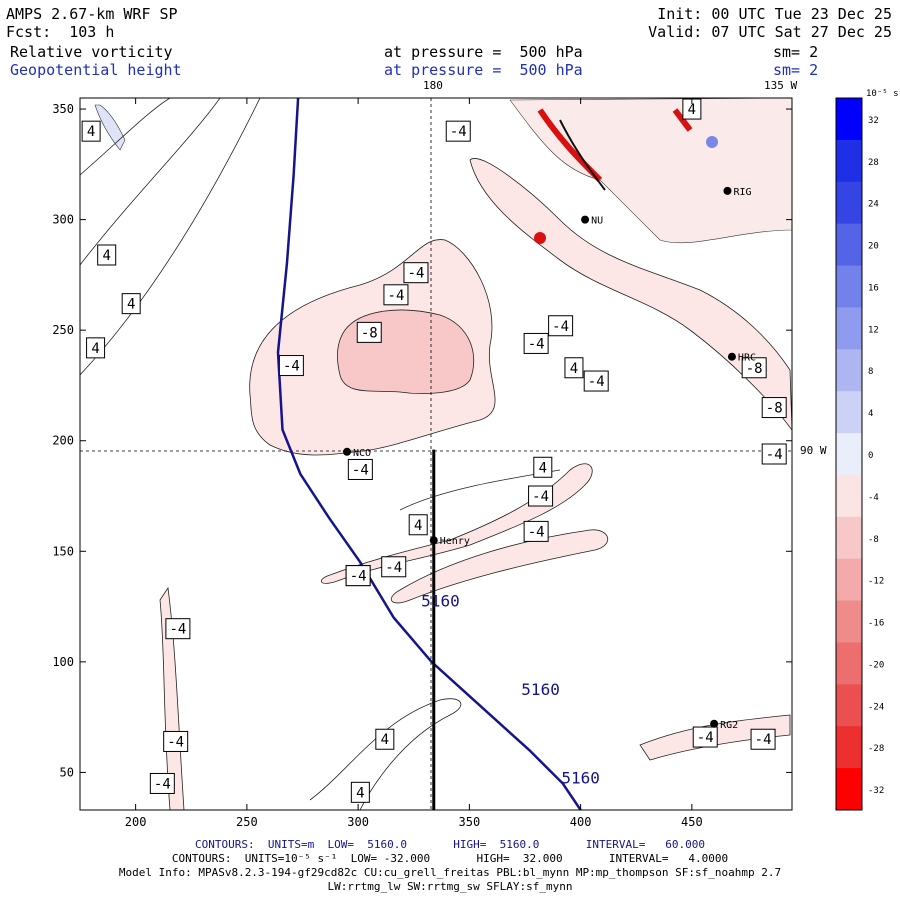  What do you see at coordinates (63, 441) in the screenshot?
I see `y-tick-label: 200` at bounding box center [63, 441].